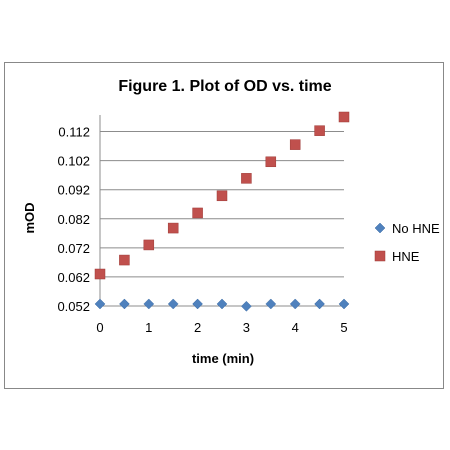 This screenshot has height=450, width=450. What do you see at coordinates (73, 306) in the screenshot?
I see `y-tick-label: 0.052` at bounding box center [73, 306].